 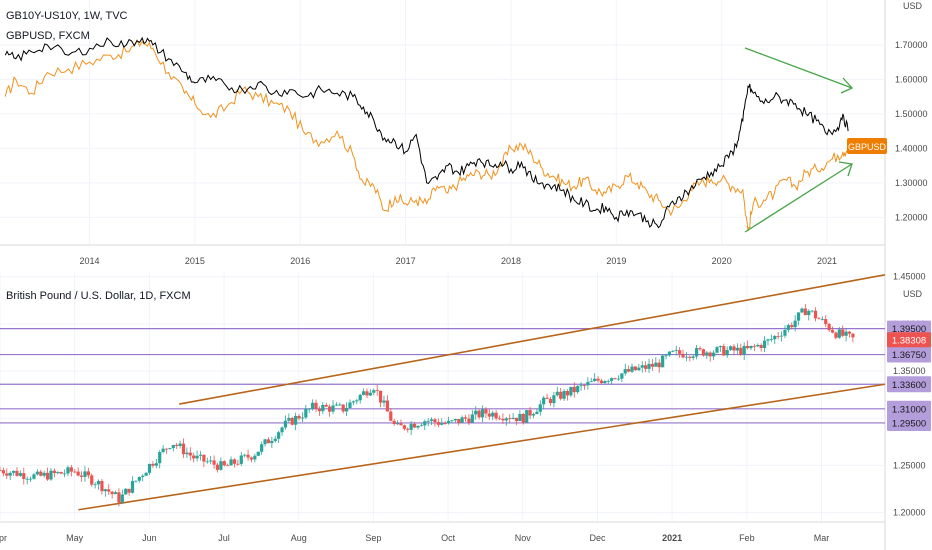 What do you see at coordinates (98, 296) in the screenshot?
I see `bottom-title: British Pound / U.S. Dollar, 1D, FXCM` at bounding box center [98, 296].